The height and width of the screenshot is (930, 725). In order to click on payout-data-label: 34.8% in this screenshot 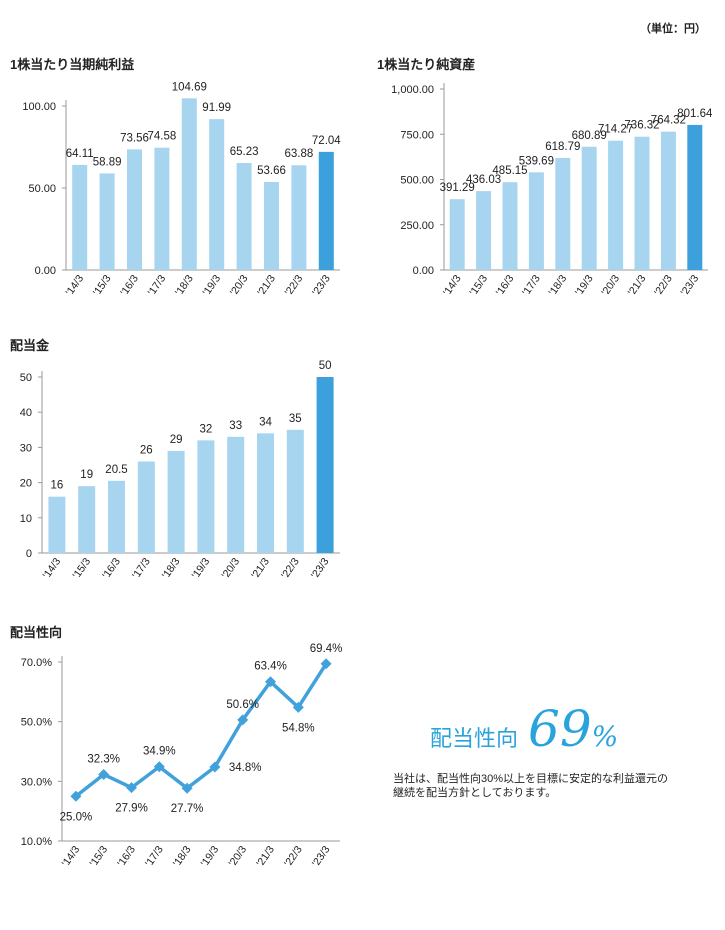, I will do `click(245, 768)`.